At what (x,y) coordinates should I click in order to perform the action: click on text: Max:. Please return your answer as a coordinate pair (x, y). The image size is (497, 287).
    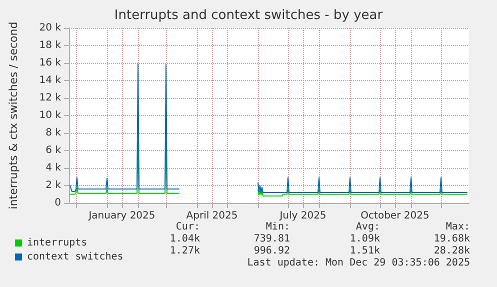
    Looking at the image, I should click on (458, 227).